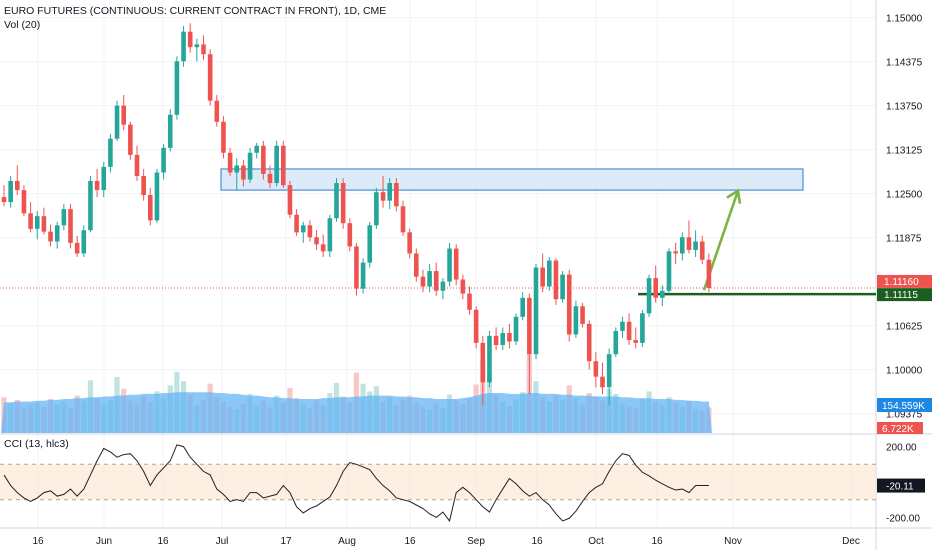  Describe the element at coordinates (903, 518) in the screenshot. I see `cci-tick-label: -200.00` at that location.